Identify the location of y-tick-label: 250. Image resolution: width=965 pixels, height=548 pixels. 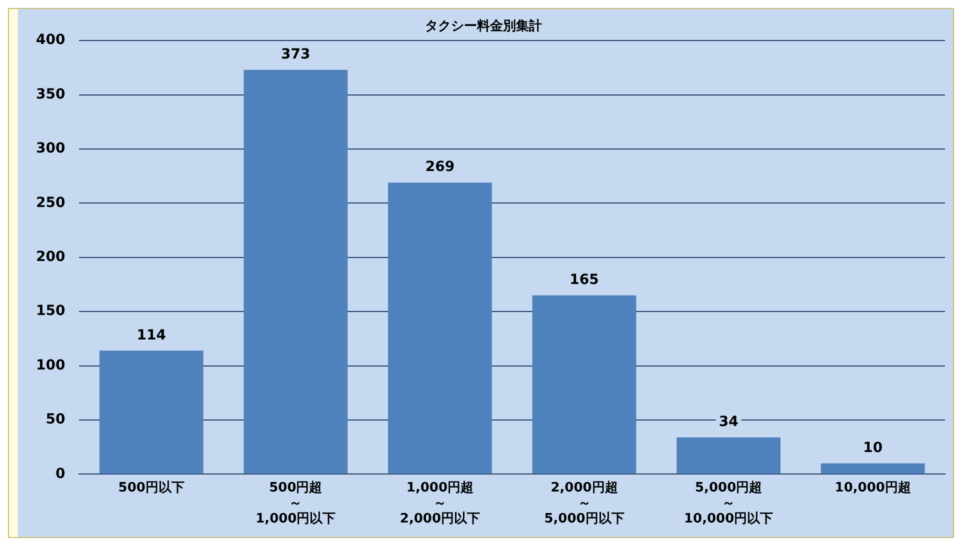
(51, 202).